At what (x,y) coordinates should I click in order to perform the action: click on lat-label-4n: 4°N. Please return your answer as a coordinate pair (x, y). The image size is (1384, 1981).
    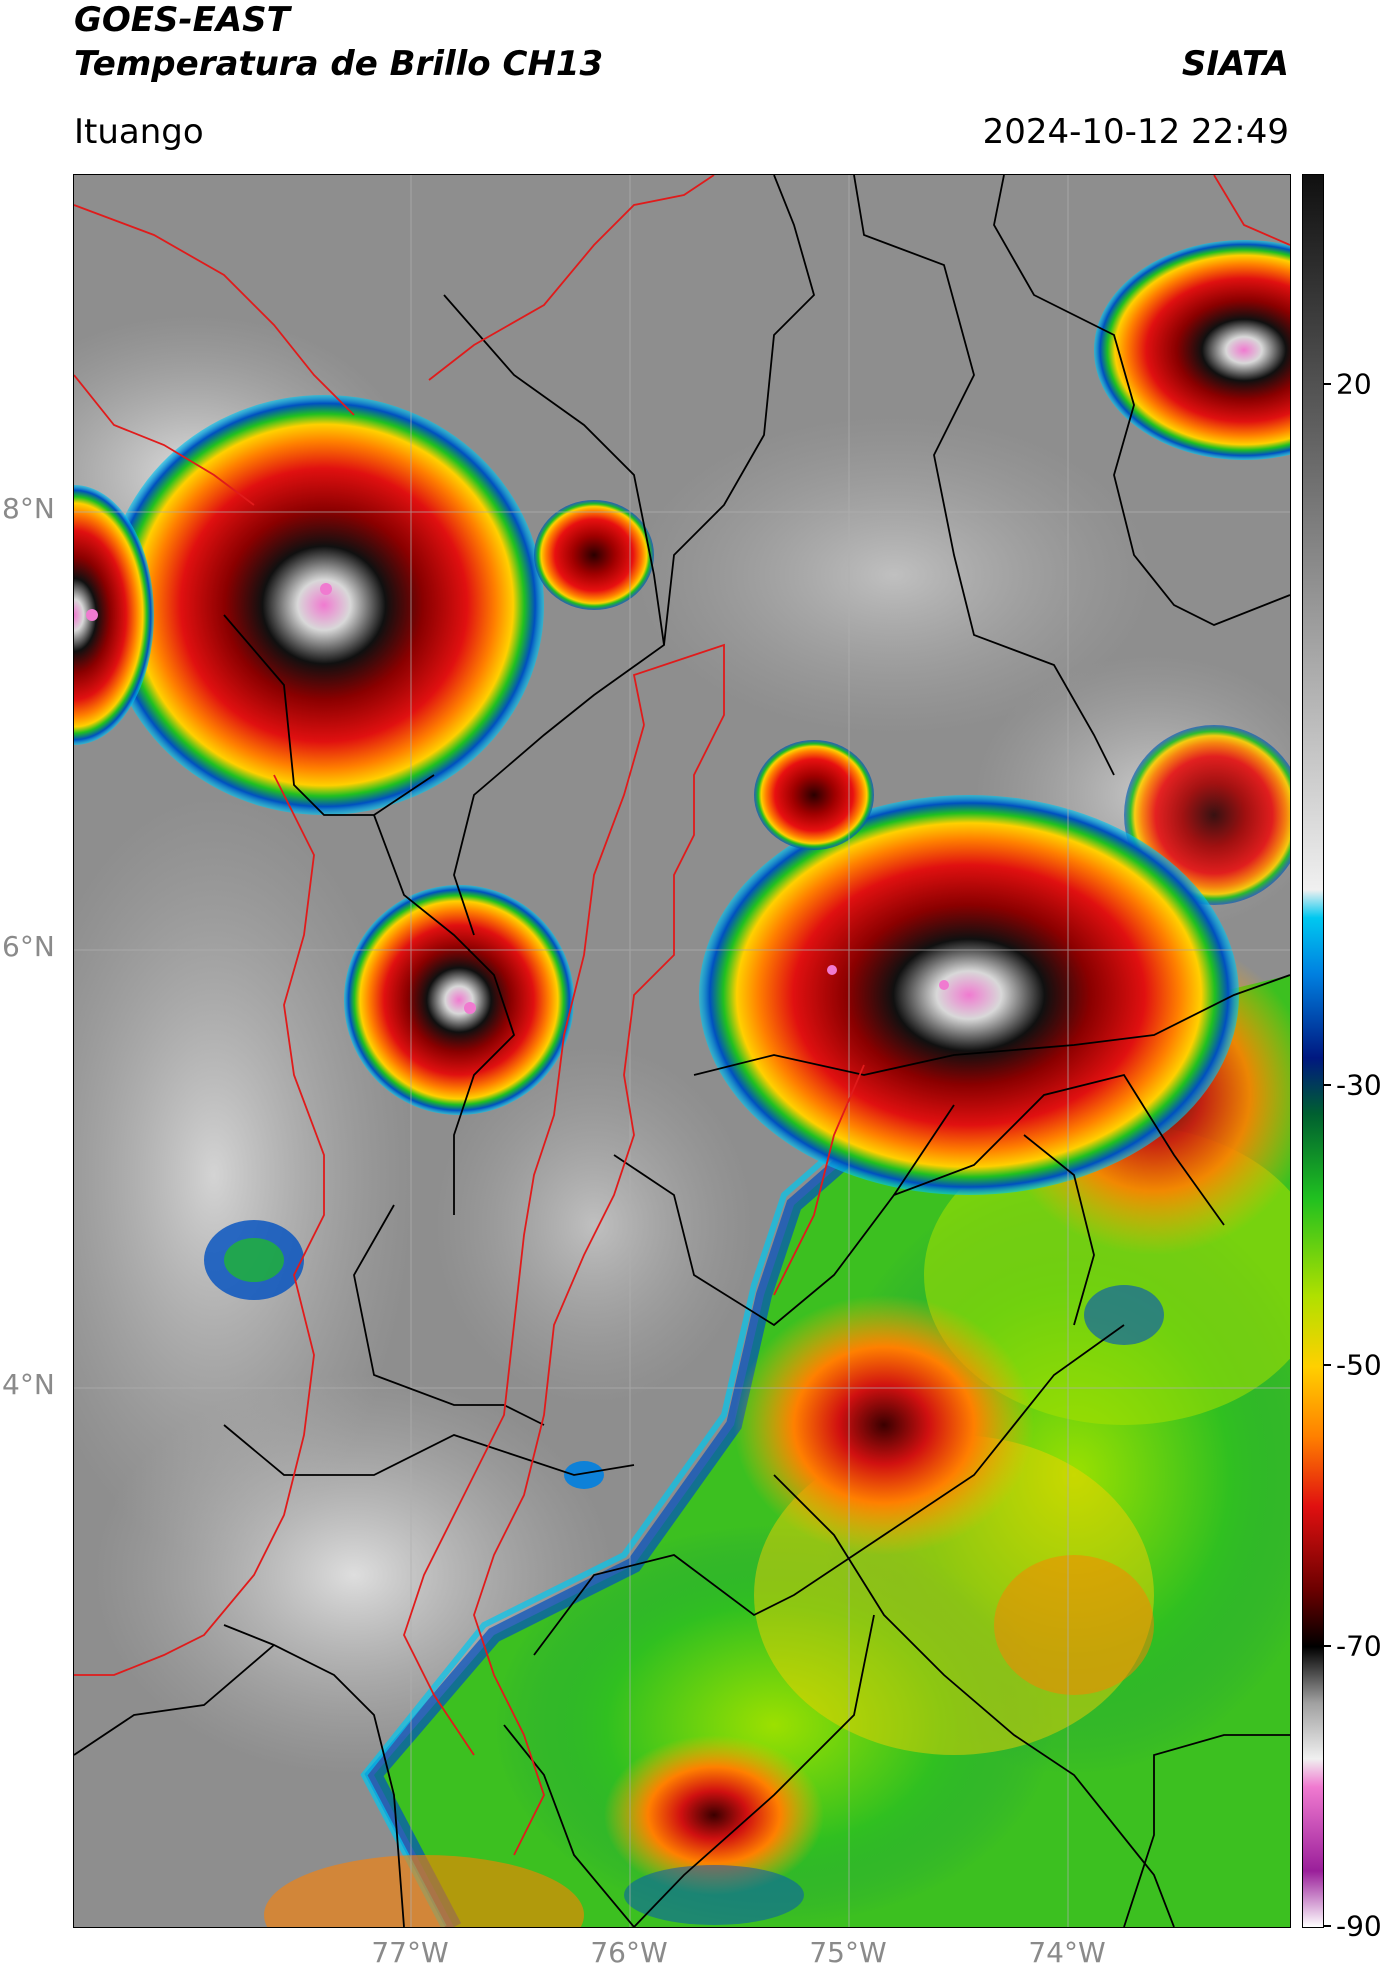
    Looking at the image, I should click on (28, 1384).